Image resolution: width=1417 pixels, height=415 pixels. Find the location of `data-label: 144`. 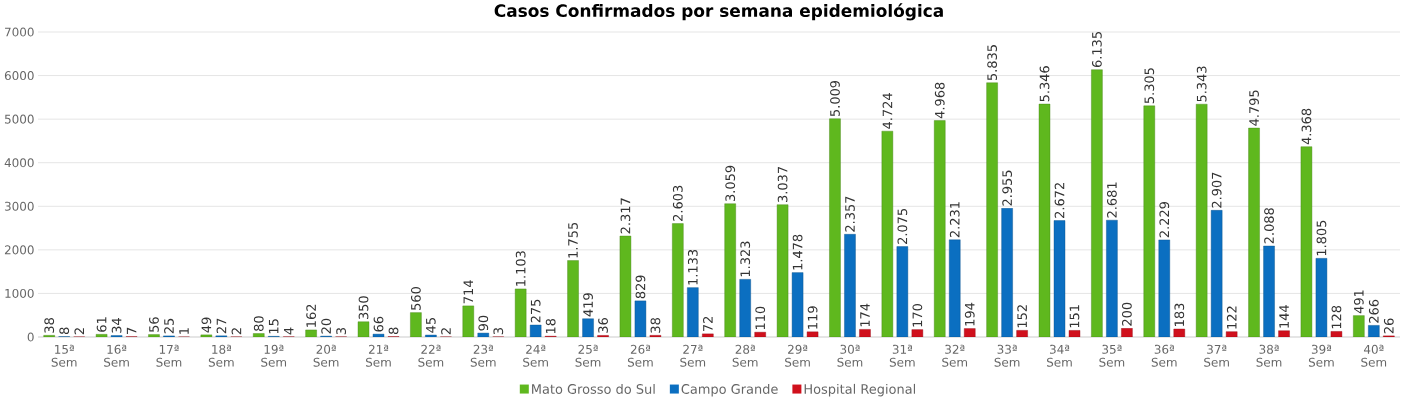

data-label: 144 is located at coordinates (1284, 316).